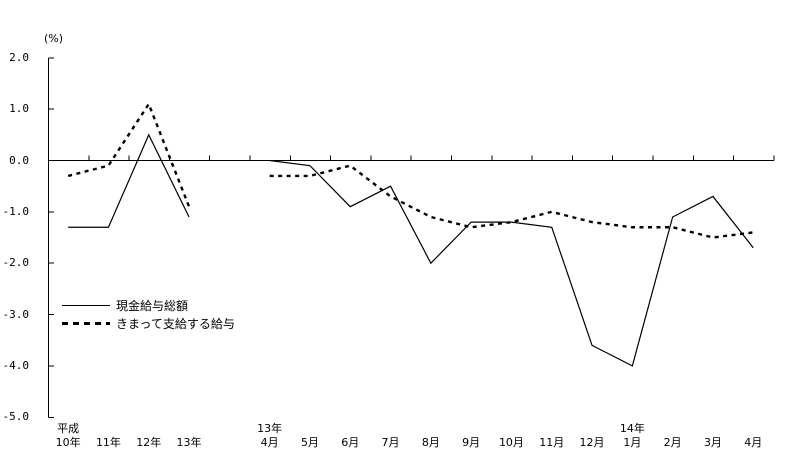  Describe the element at coordinates (16, 263) in the screenshot. I see `y-axis-tick-label: -2.0` at that location.